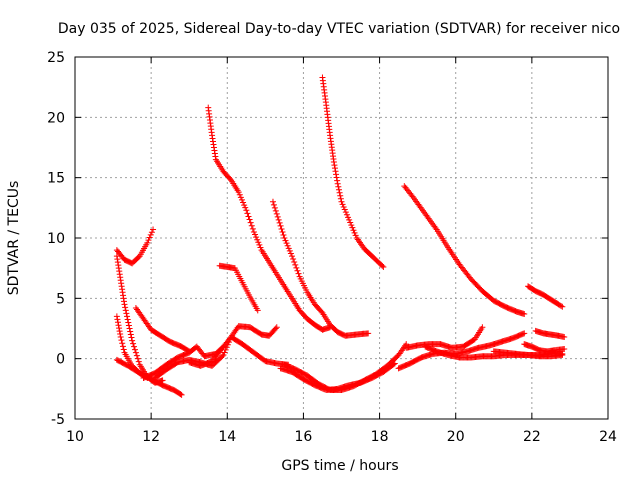  What do you see at coordinates (304, 437) in the screenshot?
I see `x-tick-label: 16` at bounding box center [304, 437].